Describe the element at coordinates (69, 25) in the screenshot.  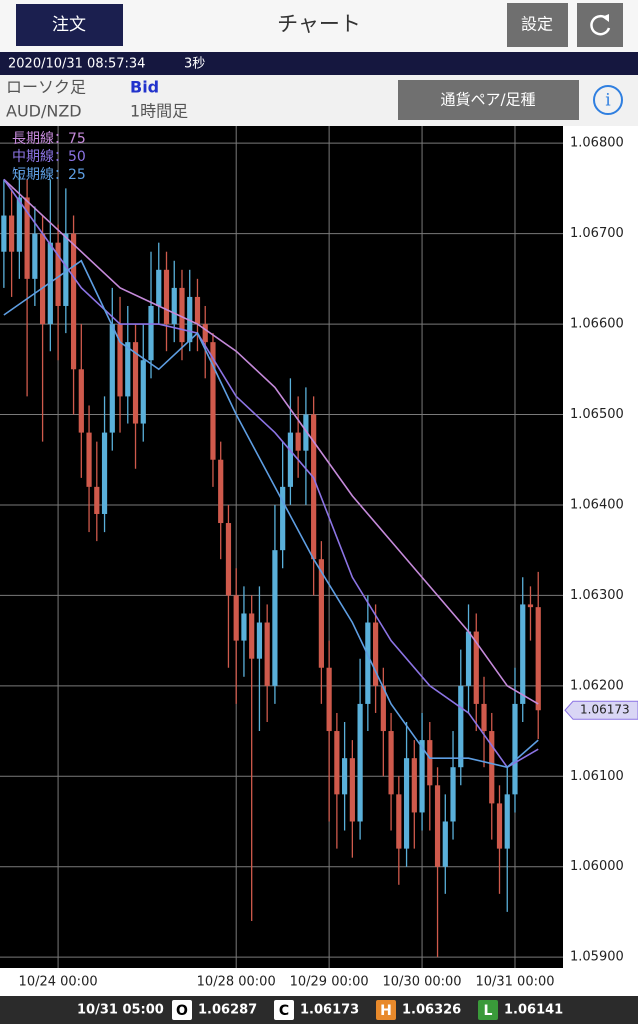
I see `order-button` at that location.